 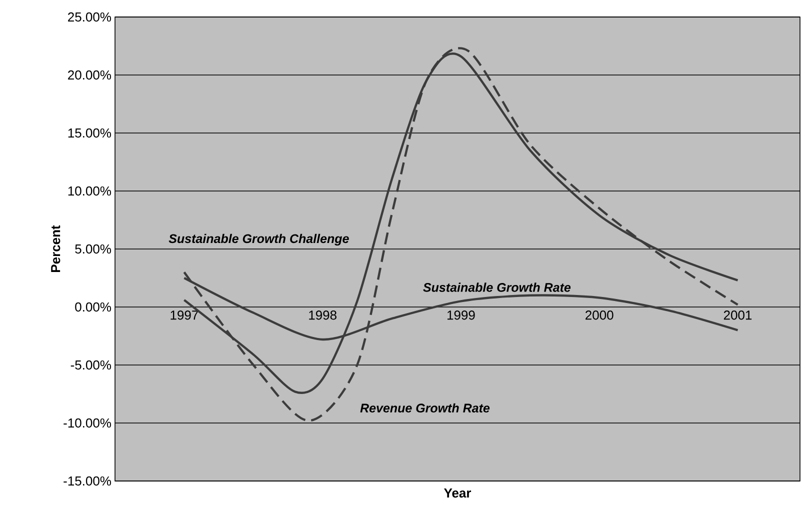 What do you see at coordinates (184, 315) in the screenshot?
I see `x-tick-label: 1997` at bounding box center [184, 315].